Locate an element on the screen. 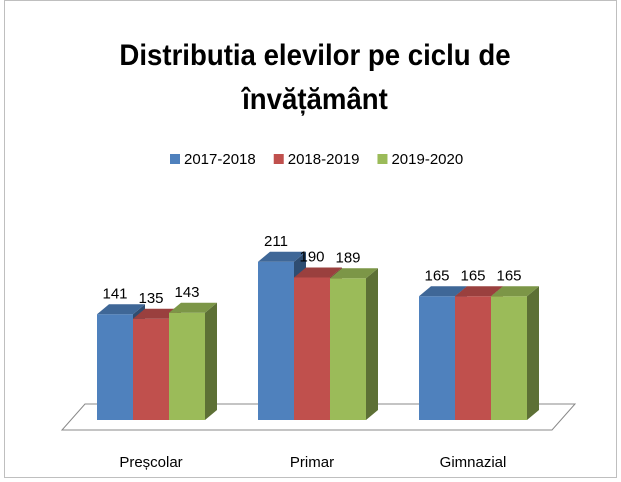 The height and width of the screenshot is (482, 621). value-label: 135 is located at coordinates (150, 298).